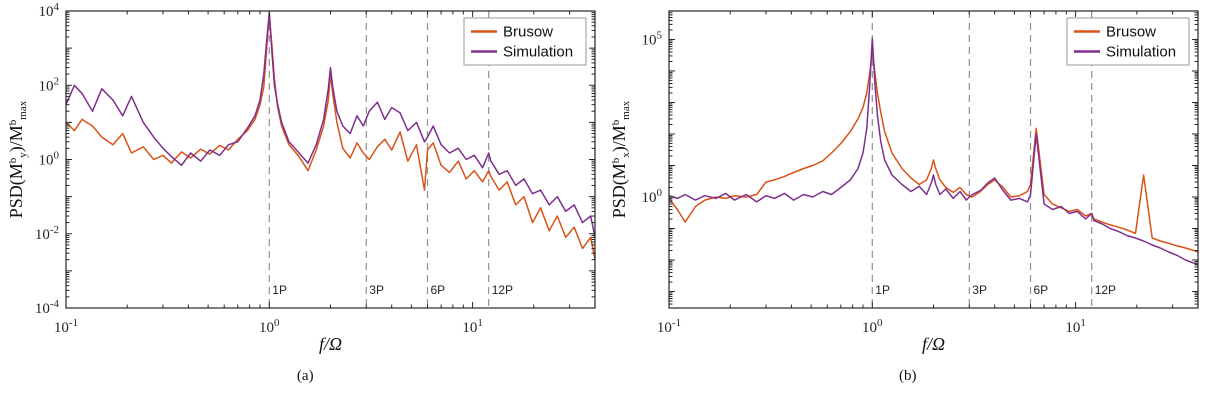 The image size is (1213, 408). What do you see at coordinates (651, 38) in the screenshot?
I see `y-tick-label: 10⁵` at bounding box center [651, 38].